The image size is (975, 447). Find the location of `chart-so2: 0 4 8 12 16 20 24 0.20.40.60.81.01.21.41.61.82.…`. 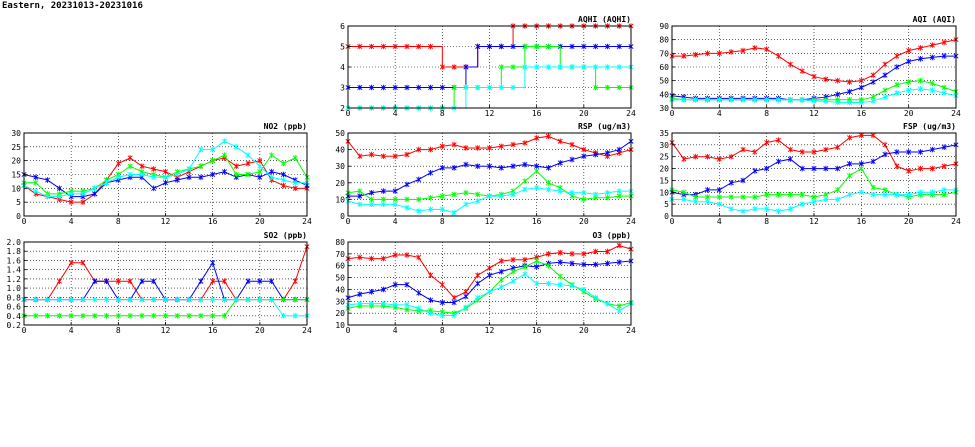

chart-so2: 0 4 8 12 16 20 24 0.20.40.60.81.01.21.41.61.82.… is located at coordinates (159, 283).